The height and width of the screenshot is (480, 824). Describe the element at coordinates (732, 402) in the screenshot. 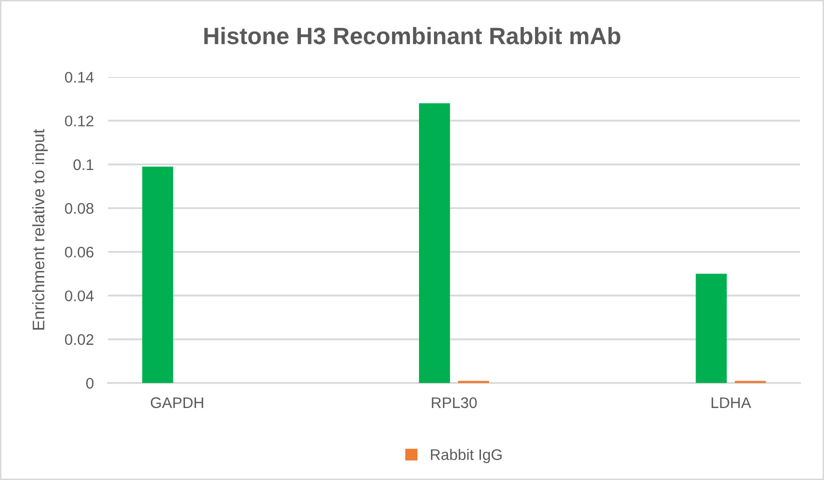

I see `x-tick-label: LDHA` at that location.